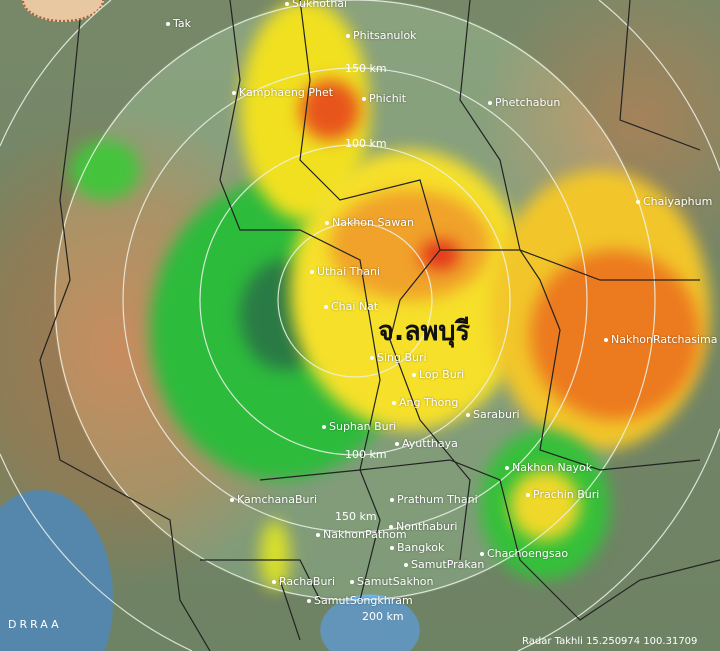 Image resolution: width=720 pixels, height=651 pixels. Describe the element at coordinates (562, 494) in the screenshot. I see `city-label: Prachin Buri` at that location.